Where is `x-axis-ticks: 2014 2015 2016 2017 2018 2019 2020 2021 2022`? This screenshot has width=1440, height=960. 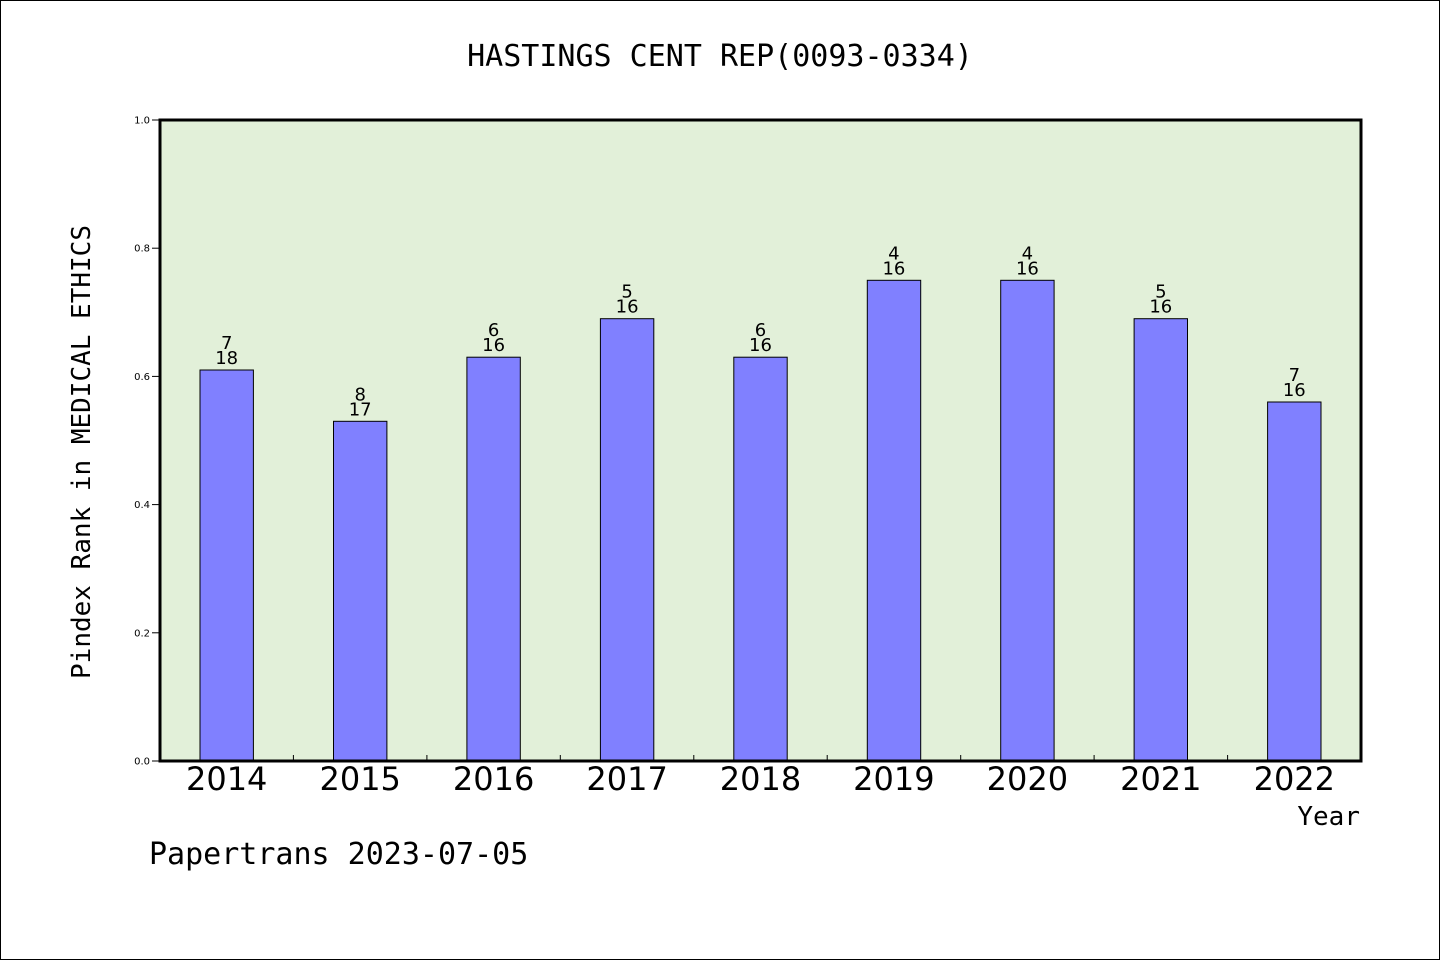 x-axis-ticks: 2014 2015 2016 2017 2018 2019 2020 2021 2022 is located at coordinates (760, 776).